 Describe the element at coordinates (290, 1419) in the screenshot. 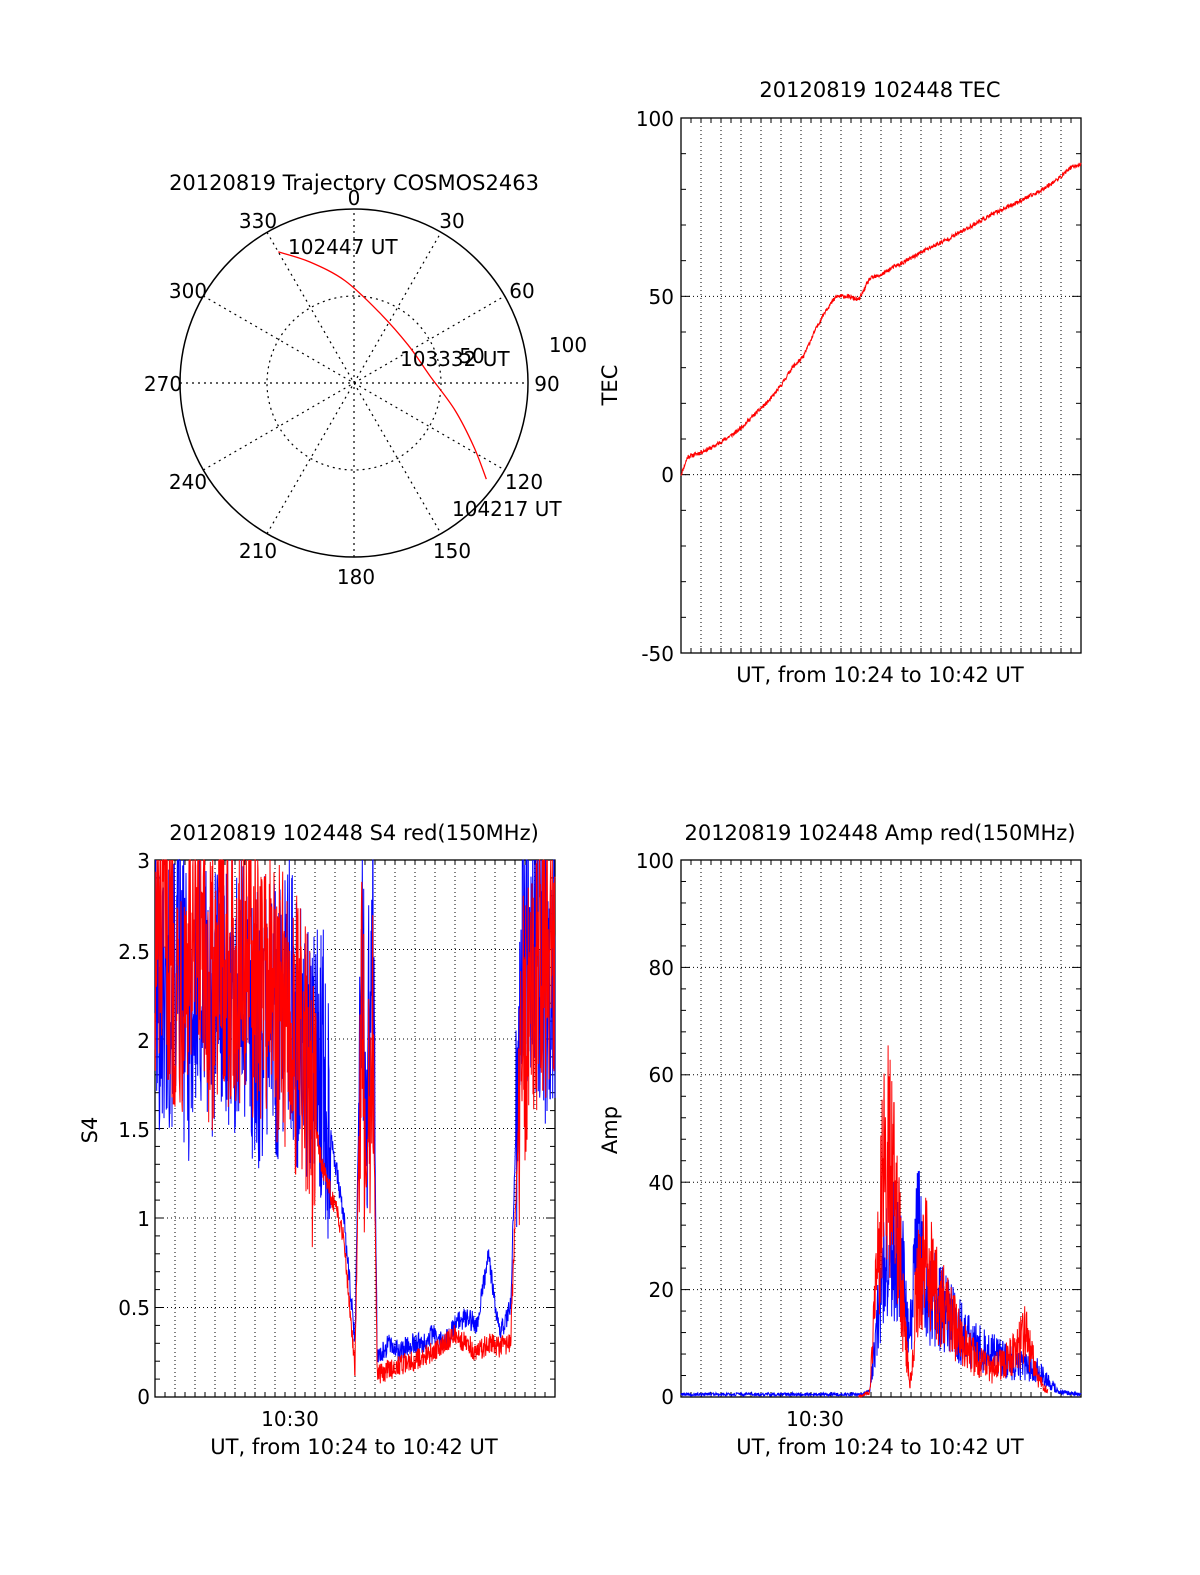

I see `s4-xtick-1030: 10:30` at that location.